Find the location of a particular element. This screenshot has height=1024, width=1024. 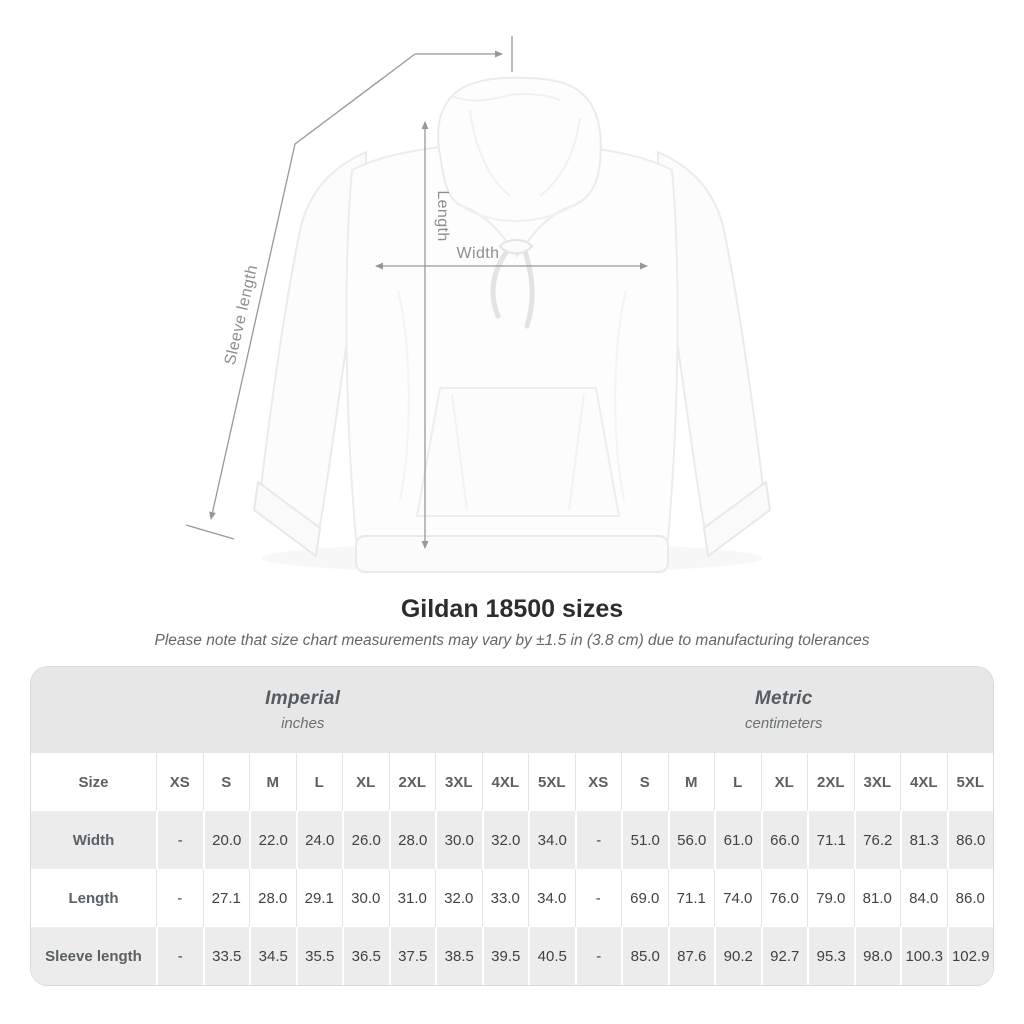

imperial-group-name: Imperial is located at coordinates (303, 698).